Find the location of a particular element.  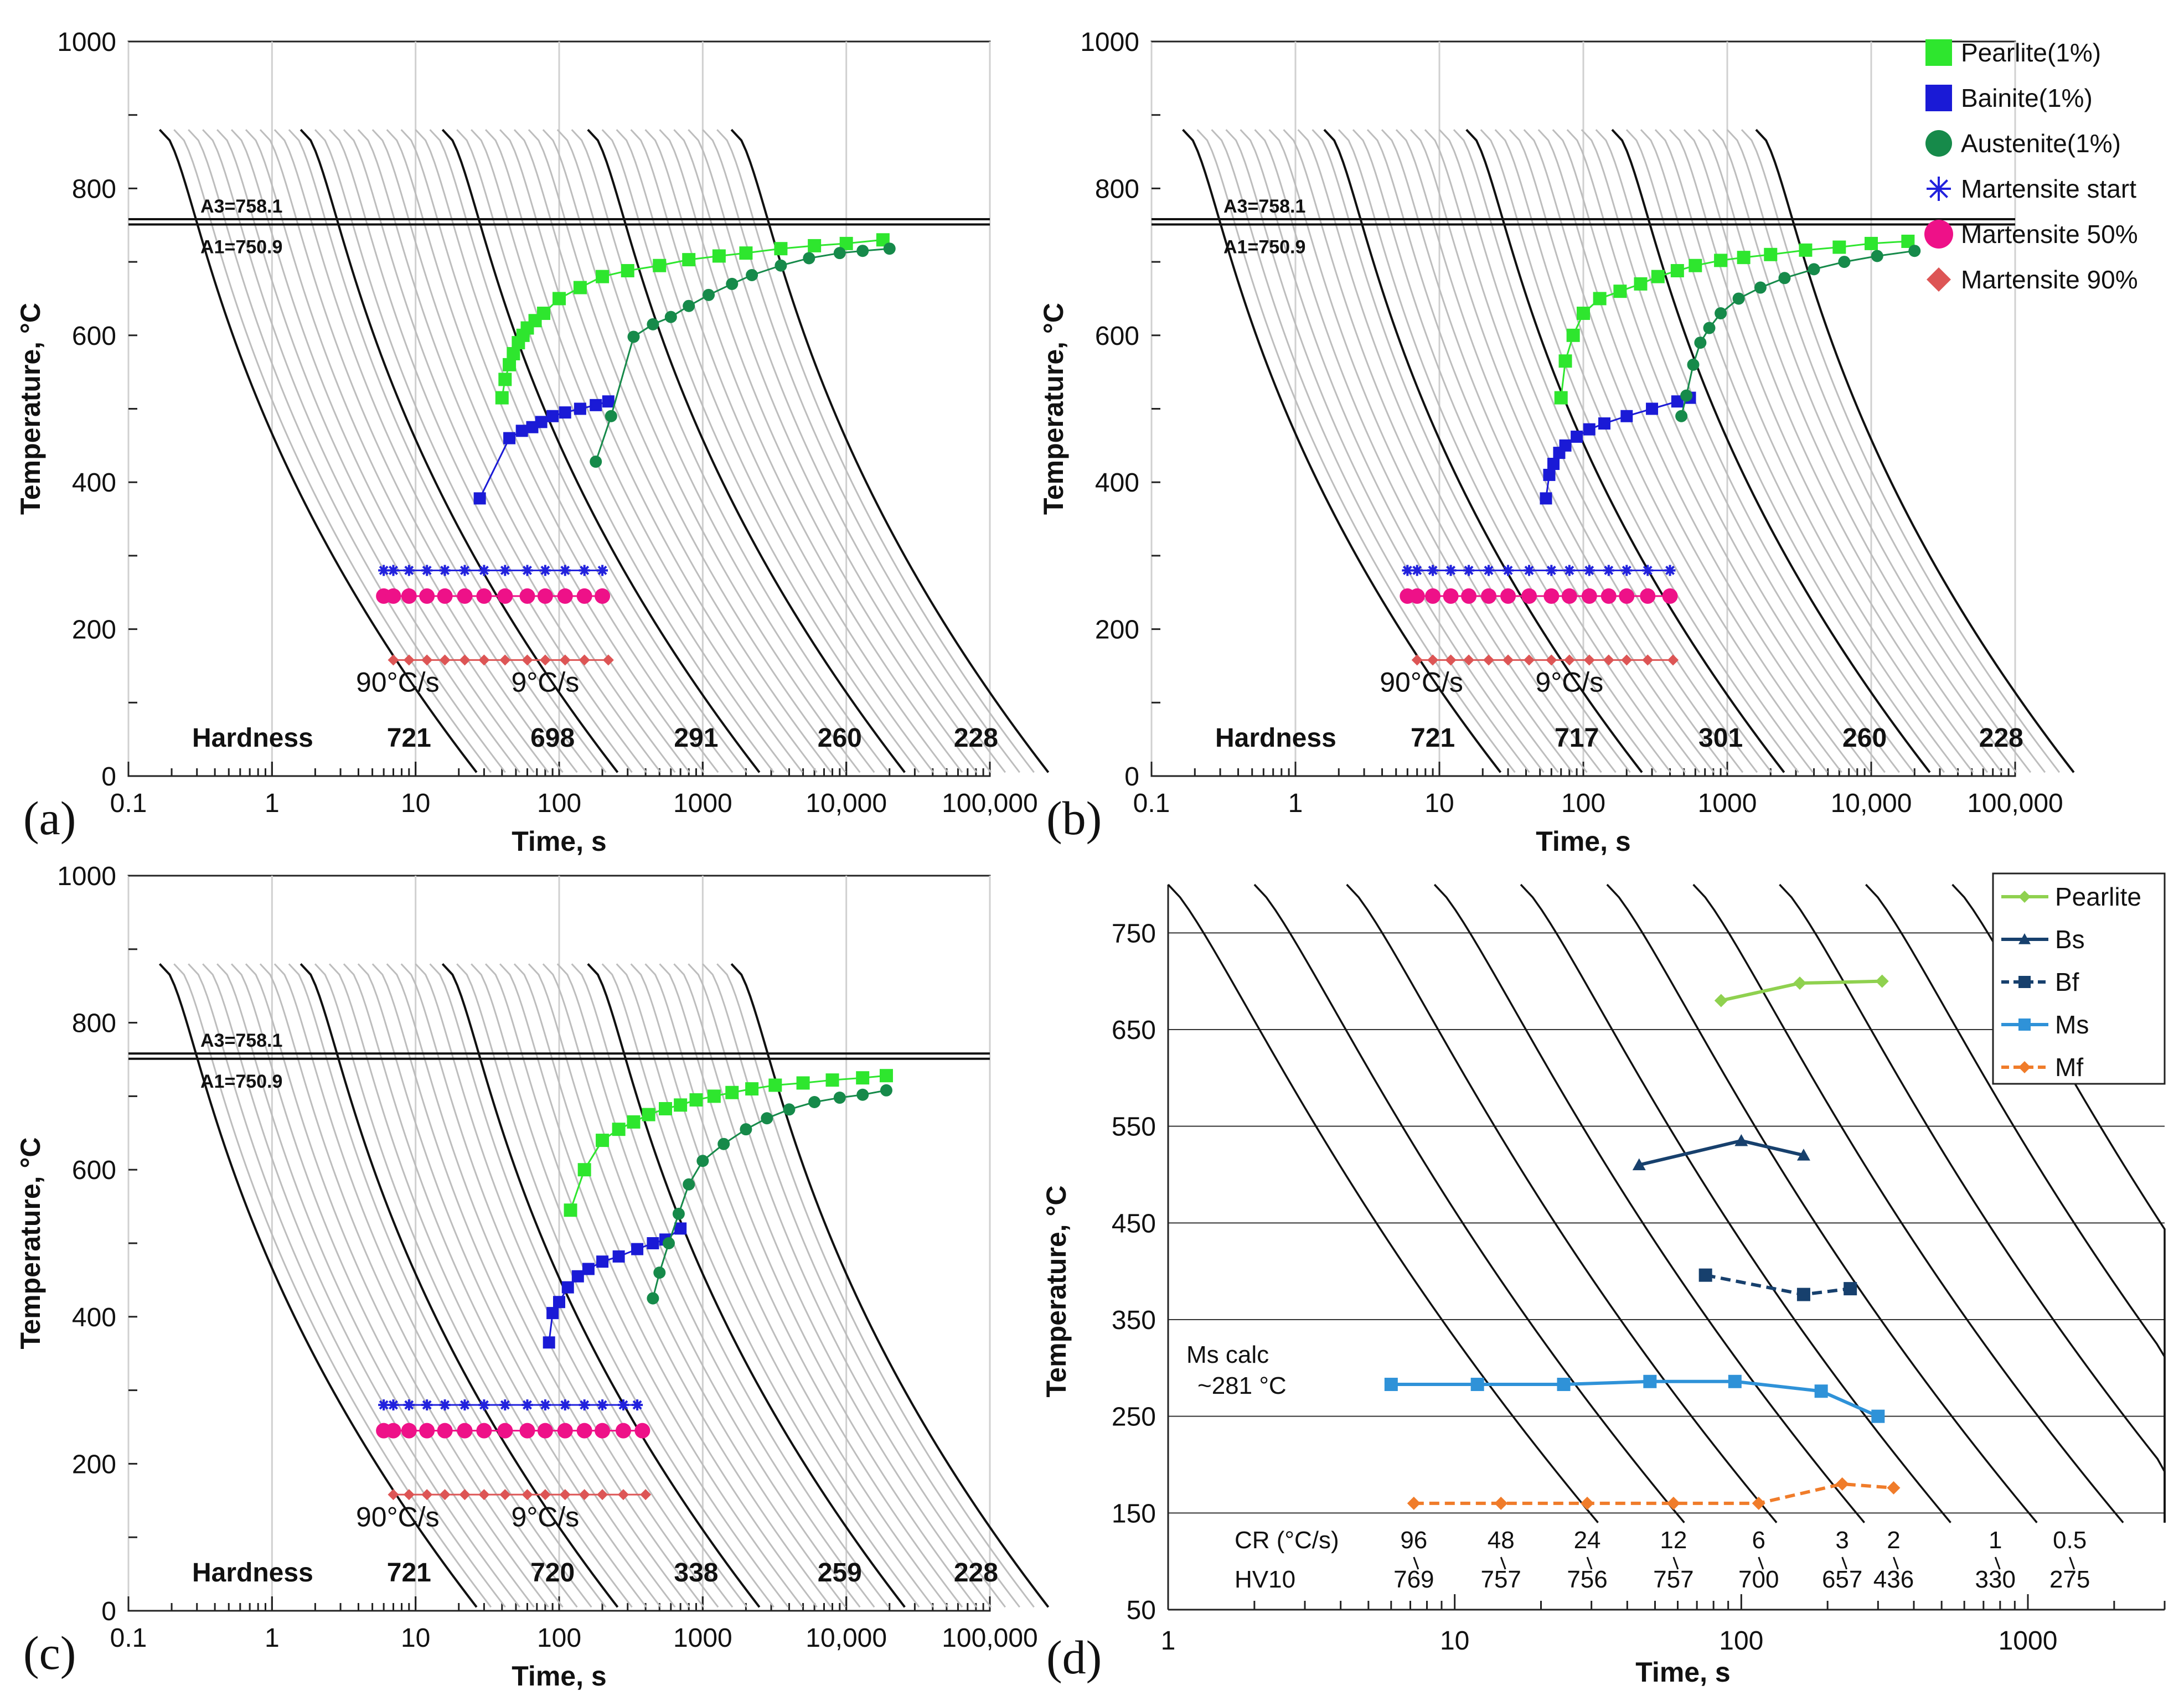

cr-leader is located at coordinates (1589, 1563).